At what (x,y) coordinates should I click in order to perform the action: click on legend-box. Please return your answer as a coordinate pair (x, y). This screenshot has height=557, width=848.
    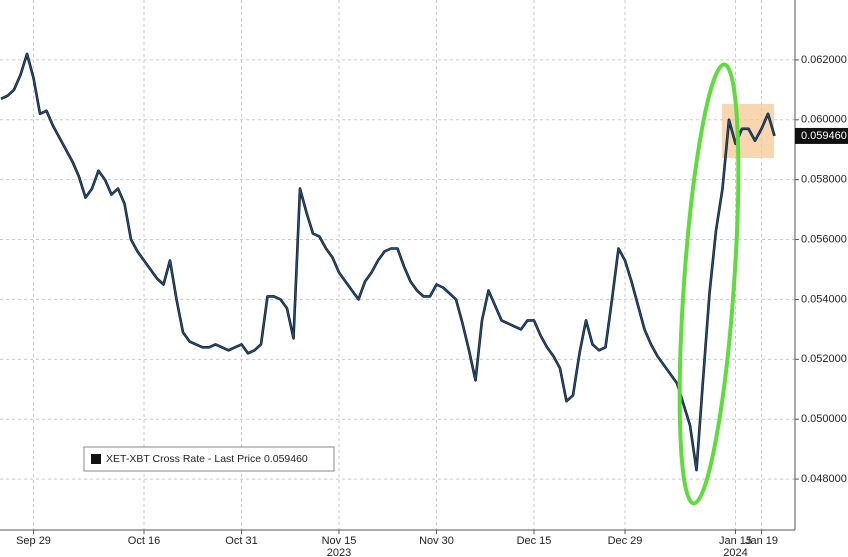
    Looking at the image, I should click on (209, 459).